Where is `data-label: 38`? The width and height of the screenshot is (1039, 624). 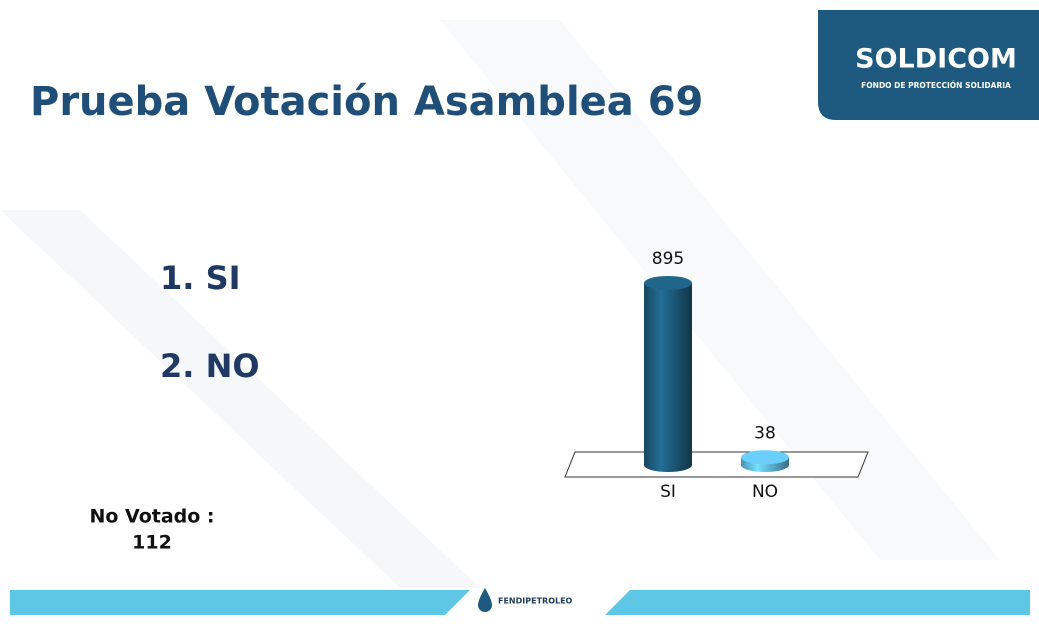 data-label: 38 is located at coordinates (765, 433).